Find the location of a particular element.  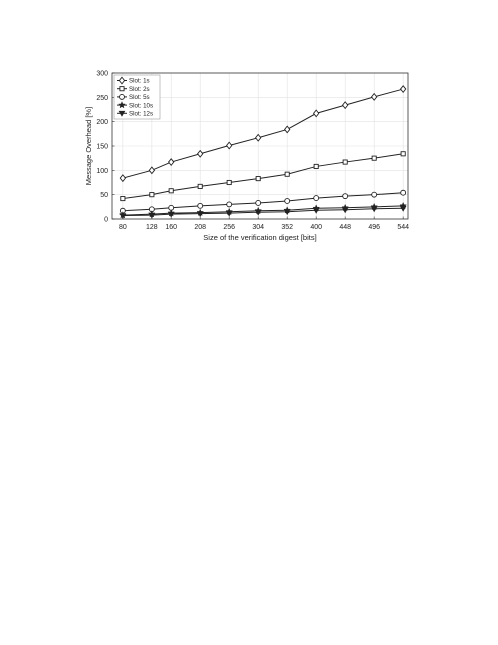

legend-label: Slot: 10s is located at coordinates (141, 105).